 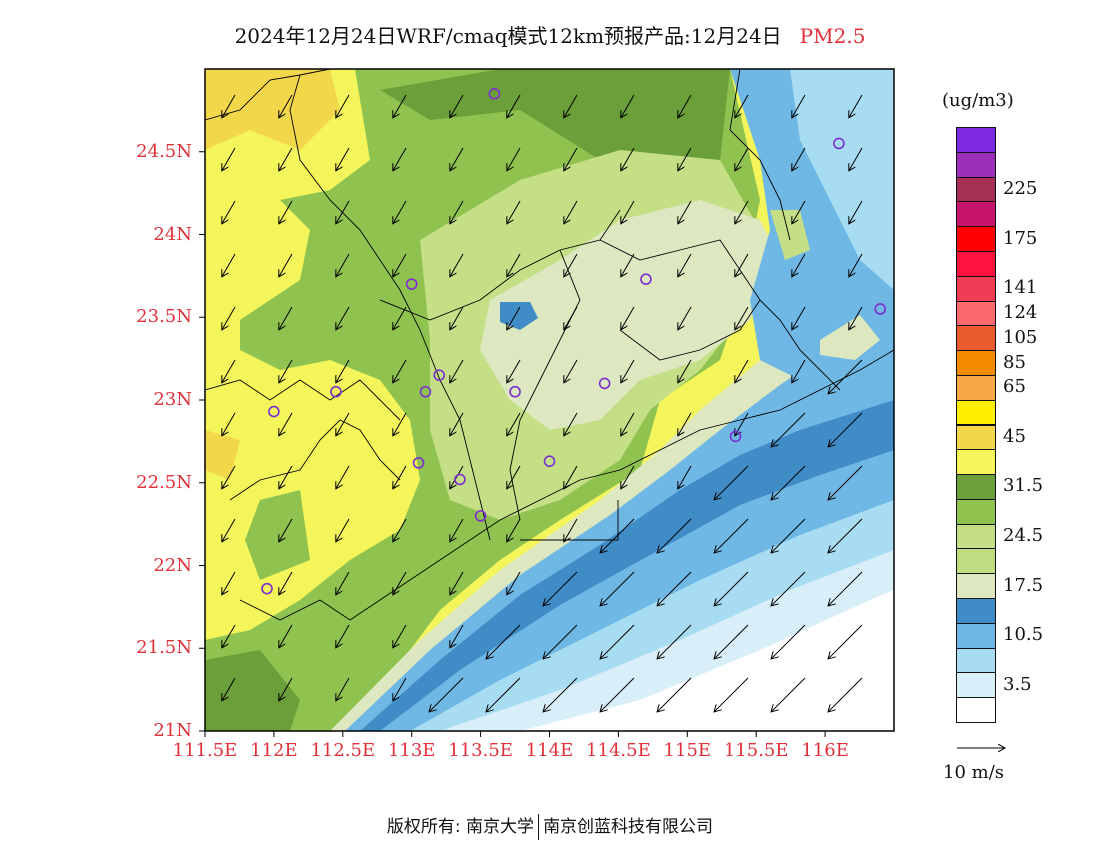 I want to click on colorbar-label: 31.5, so click(x=1023, y=486).